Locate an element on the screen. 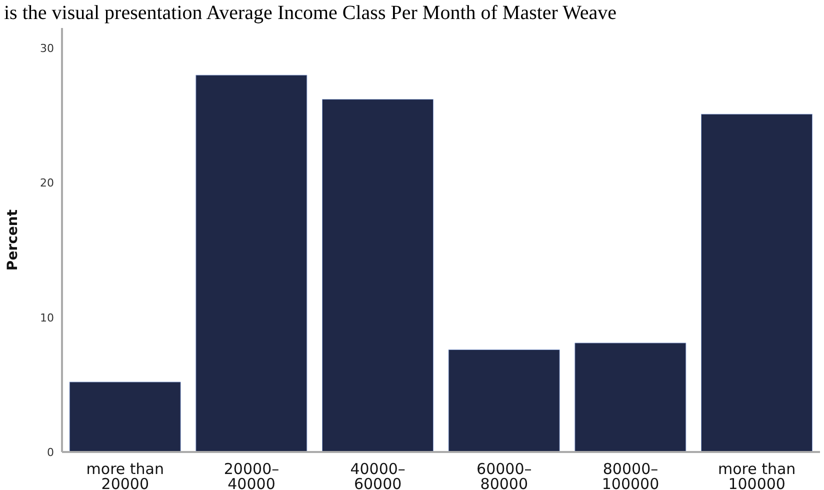  x-tick-label: 20000–40000 is located at coordinates (252, 475).